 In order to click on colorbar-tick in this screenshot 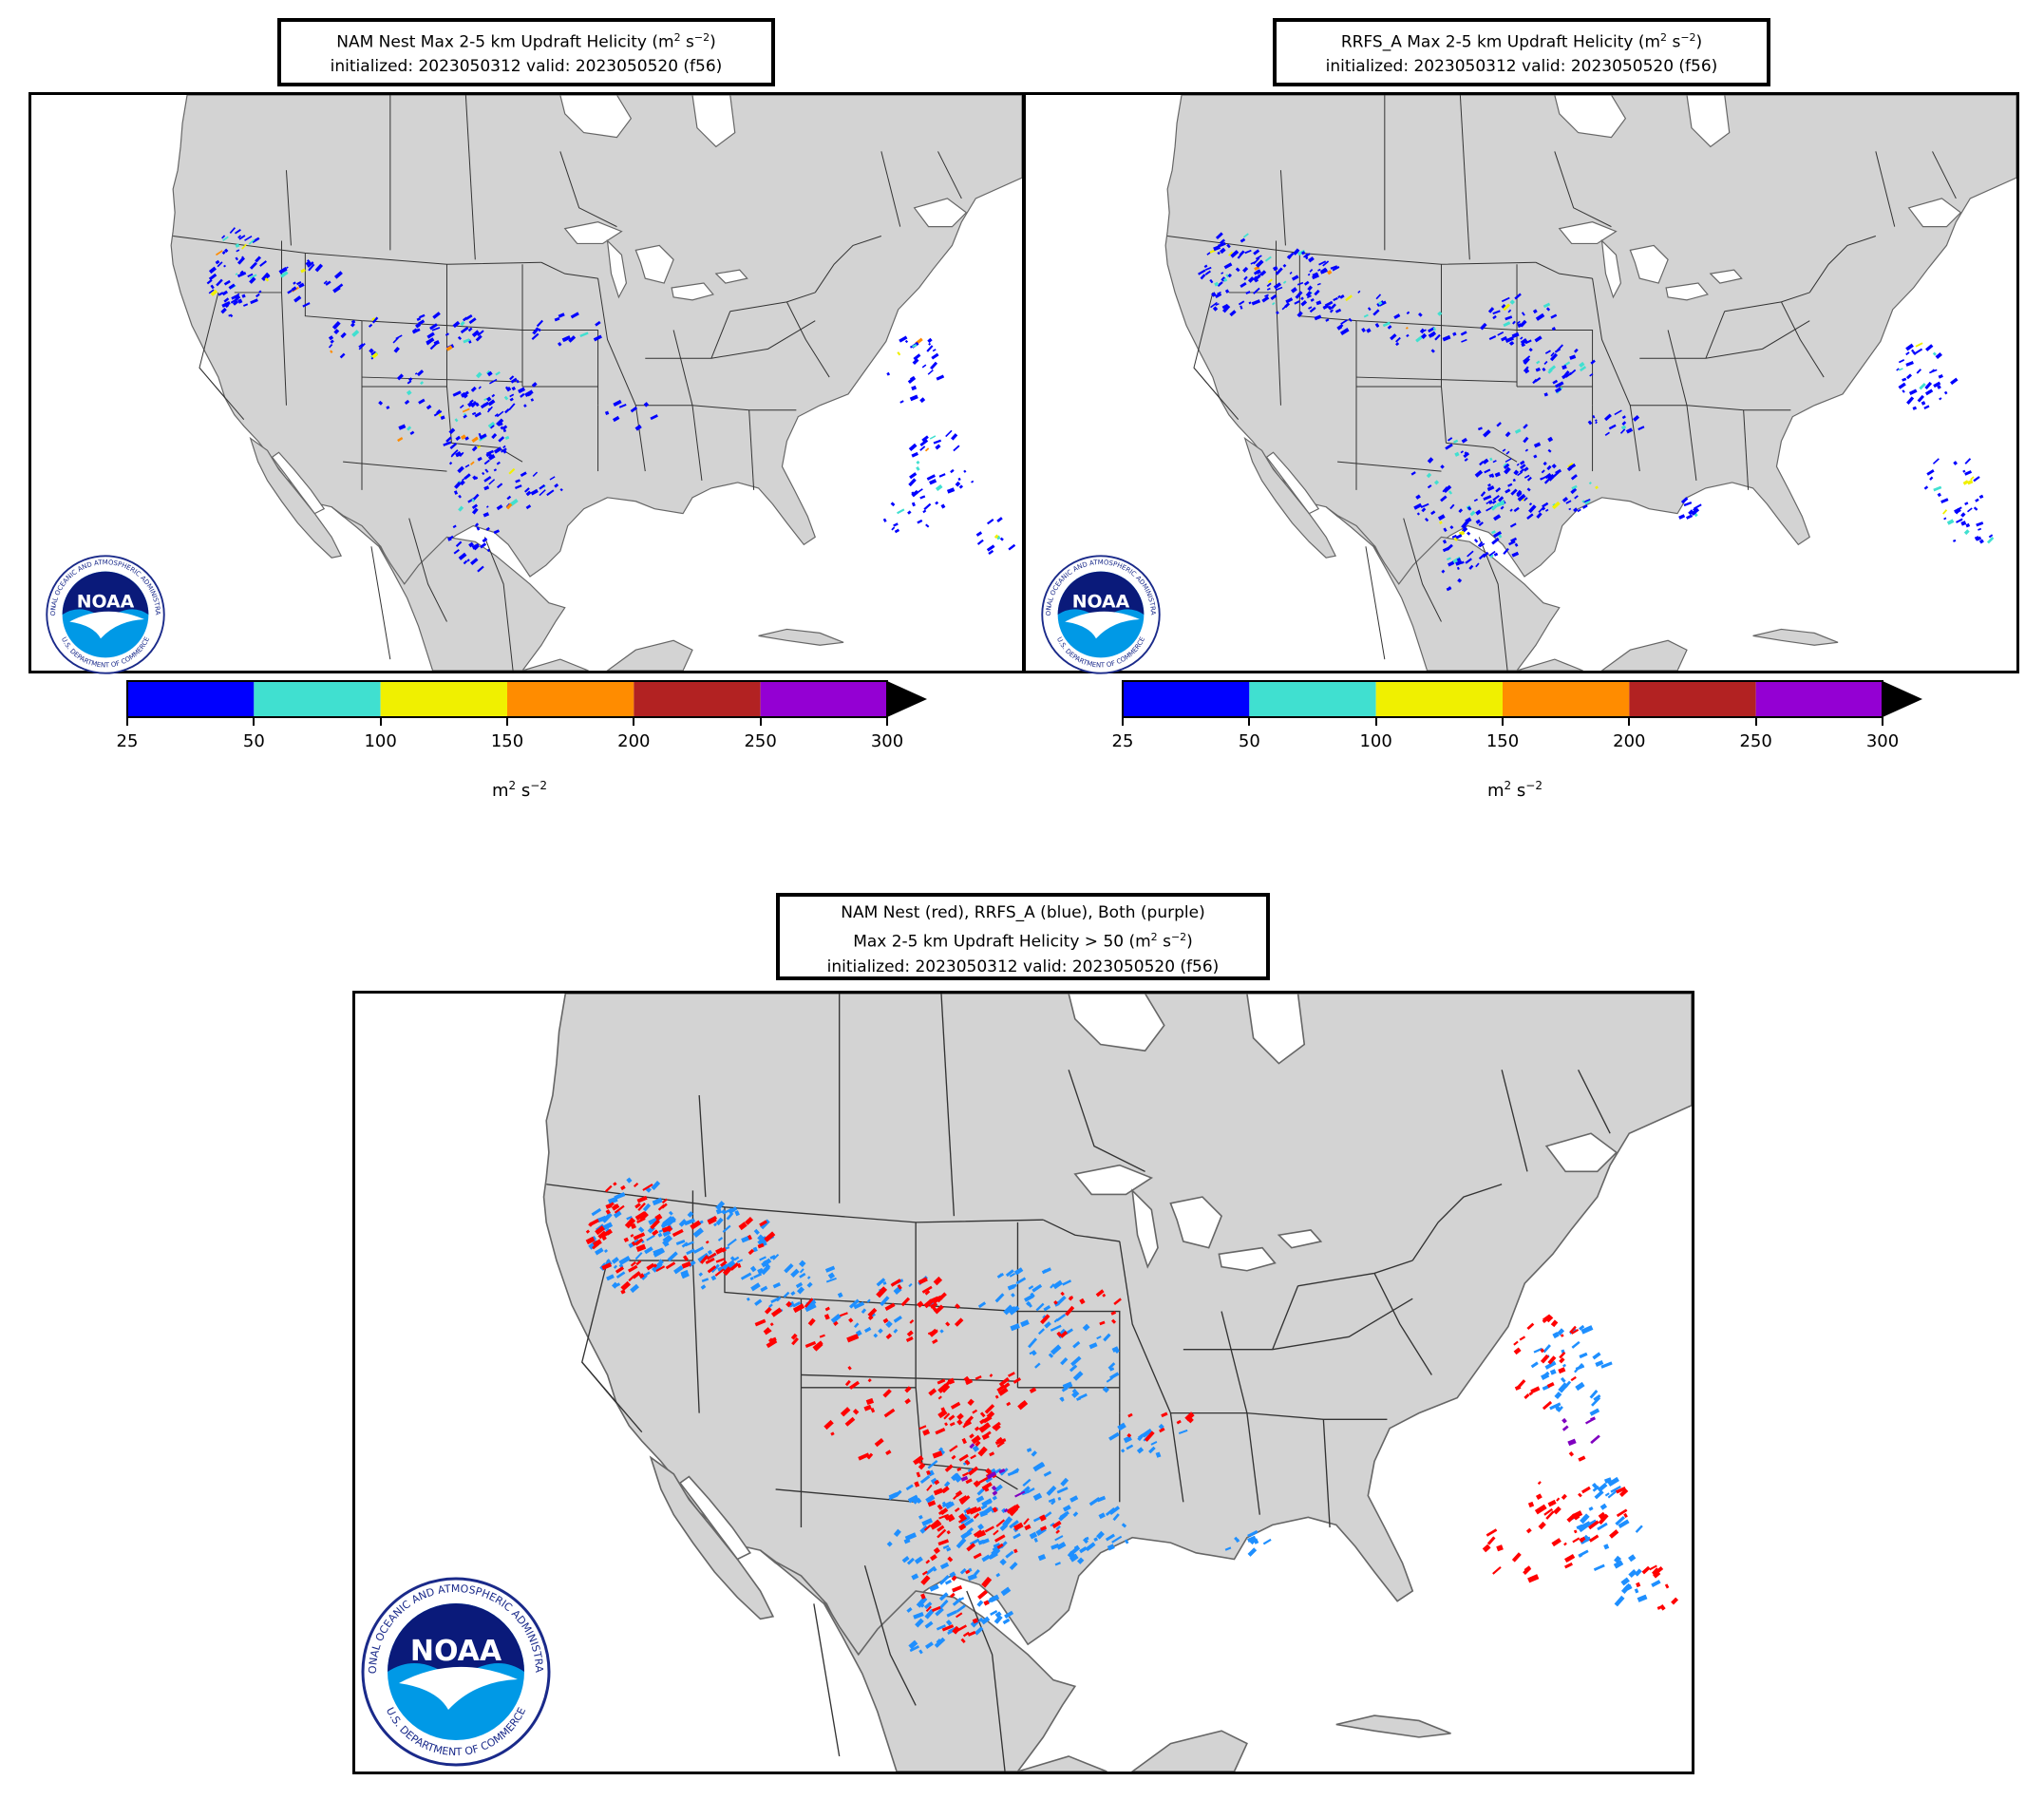, I will do `click(1503, 722)`.